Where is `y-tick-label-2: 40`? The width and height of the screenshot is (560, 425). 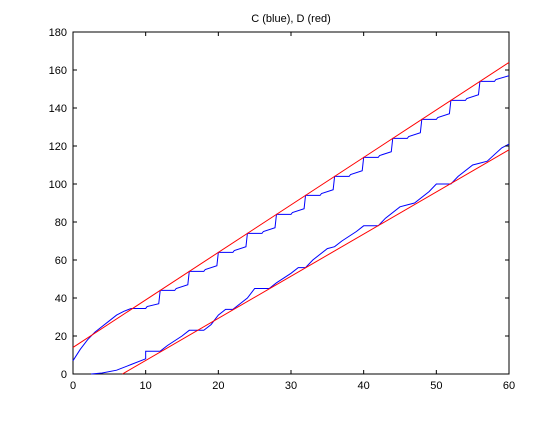 y-tick-label-2: 40 is located at coordinates (61, 299).